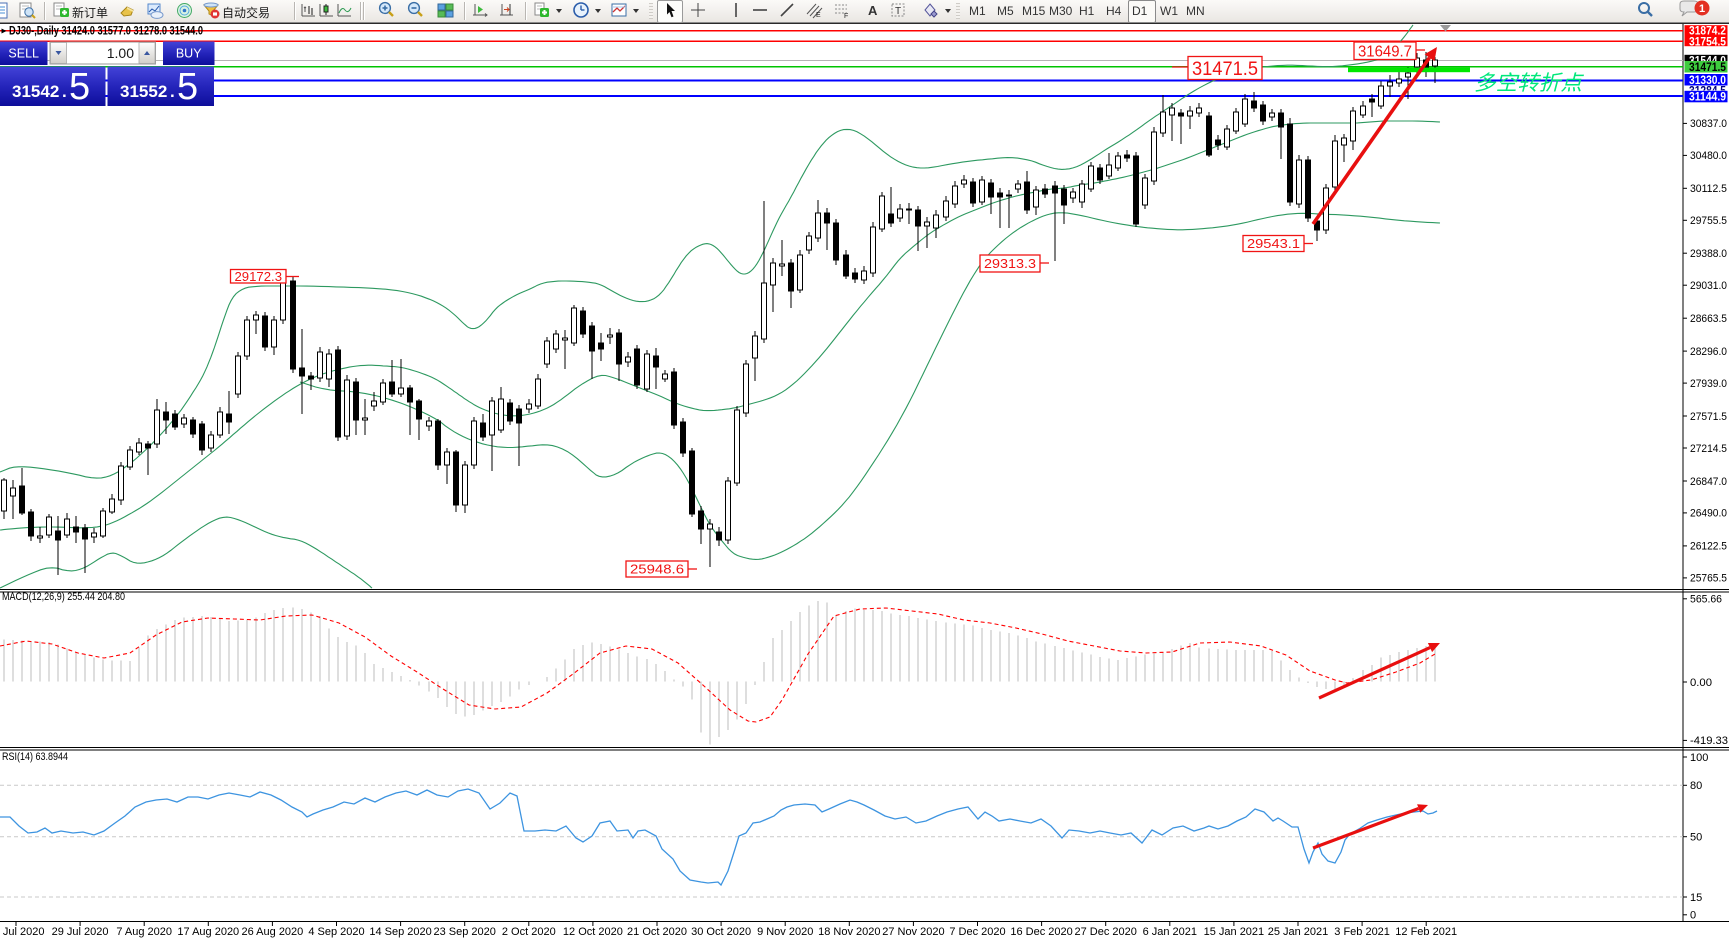  Describe the element at coordinates (657, 932) in the screenshot. I see `svg-text: 21 Oct 2020` at that location.